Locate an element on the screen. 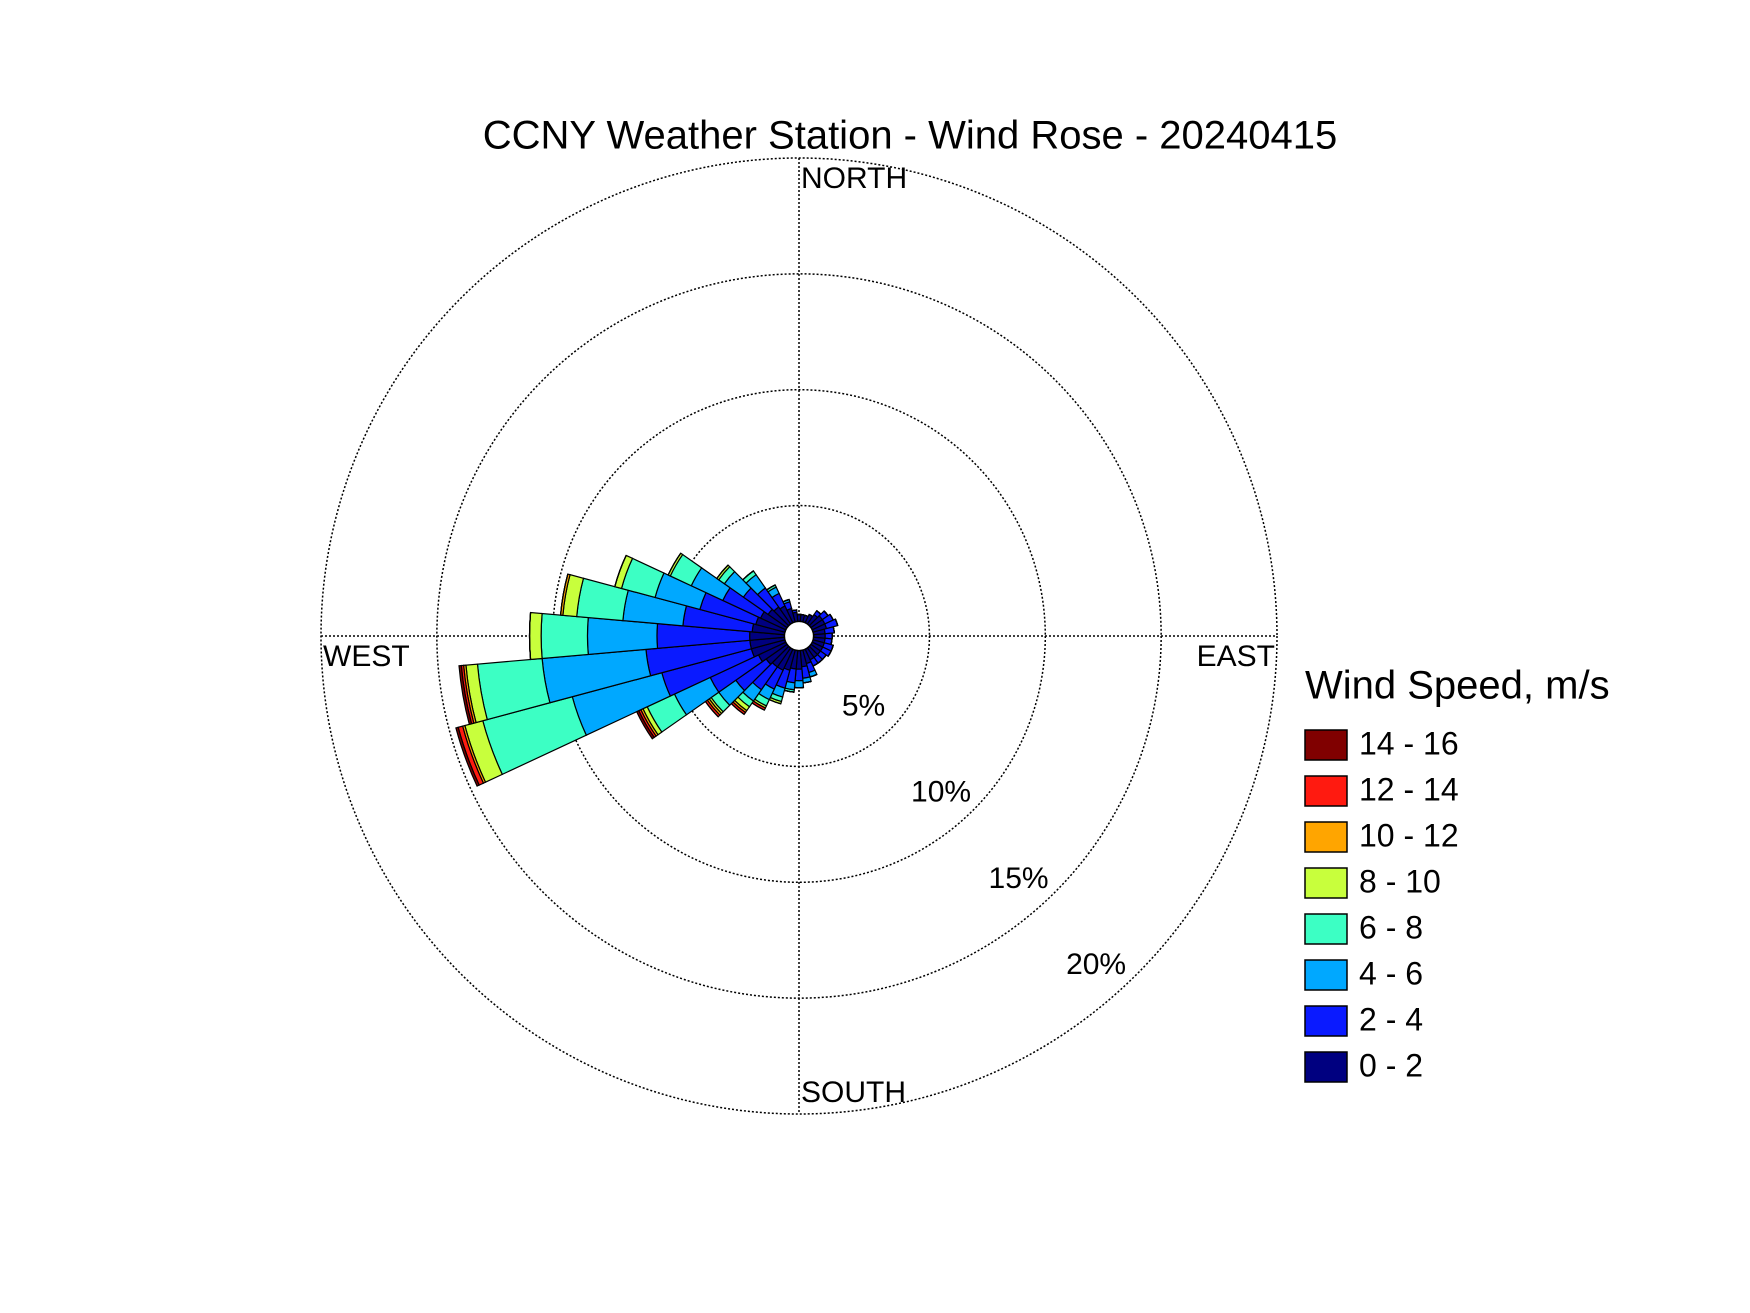 This screenshot has height=1313, width=1750. legend-label: 8 - 10 is located at coordinates (1400, 881).